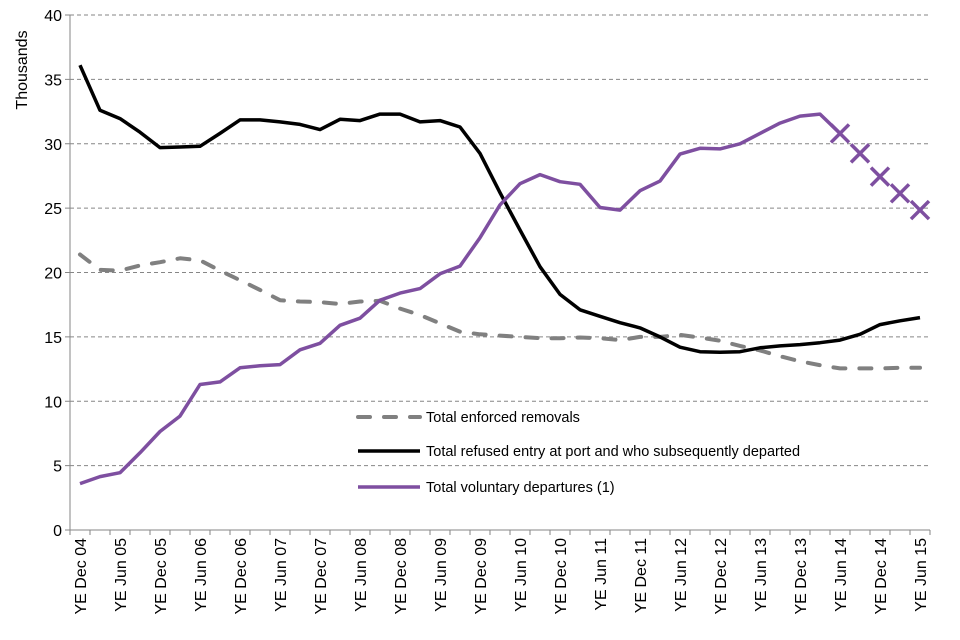  Describe the element at coordinates (241, 576) in the screenshot. I see `x-tick-label: YE Dec 06` at that location.